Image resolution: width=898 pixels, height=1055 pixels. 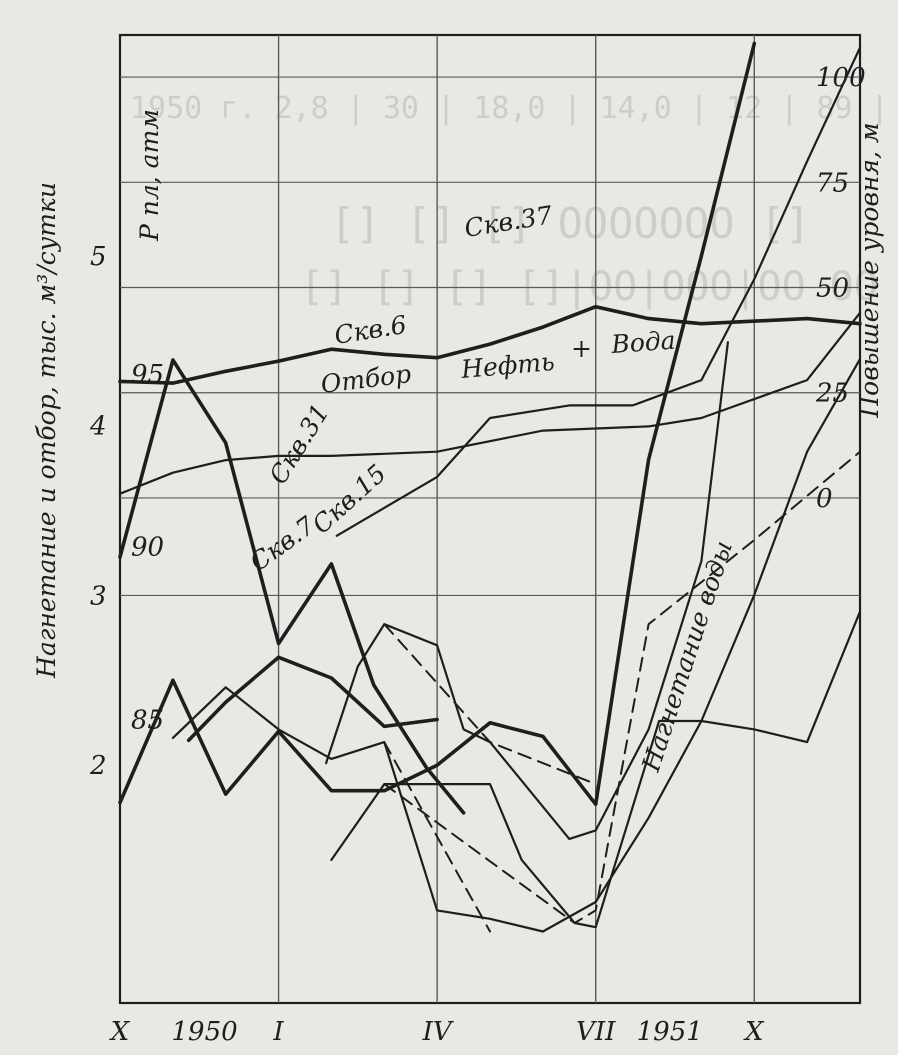 I want to click on pressure-axis-title: P пл, атм, so click(x=149, y=175).